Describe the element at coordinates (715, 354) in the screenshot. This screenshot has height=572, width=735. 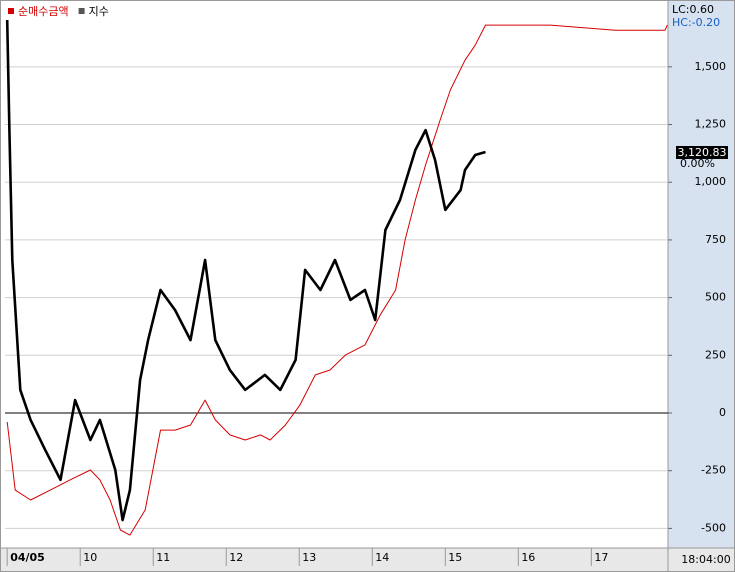
I see `y-tick-label: 250` at that location.